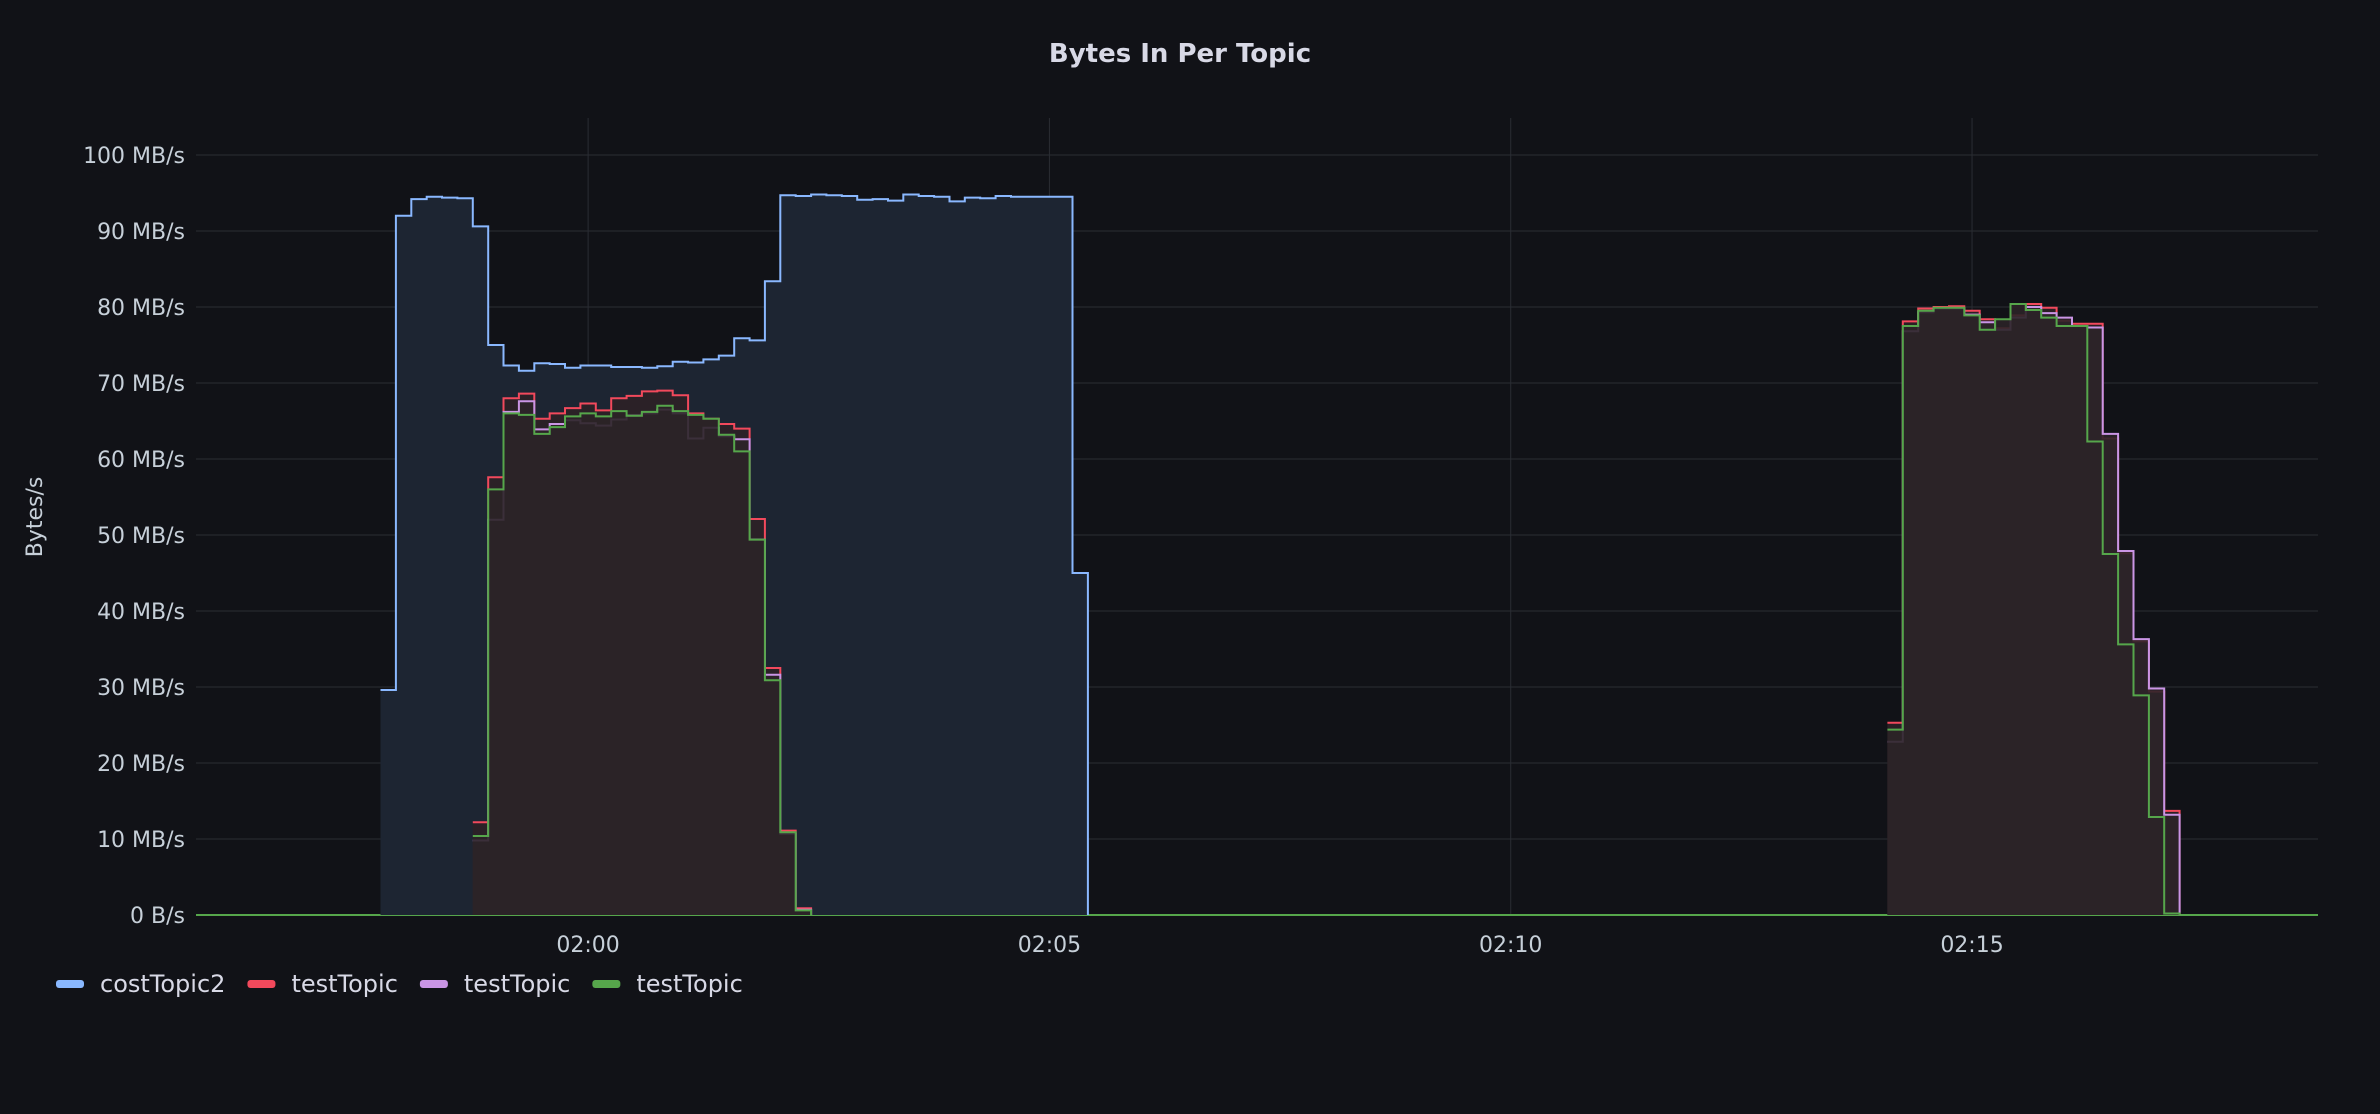 The height and width of the screenshot is (1114, 2380). Describe the element at coordinates (141, 536) in the screenshot. I see `y-tick-label: 50 MB/s` at that location.